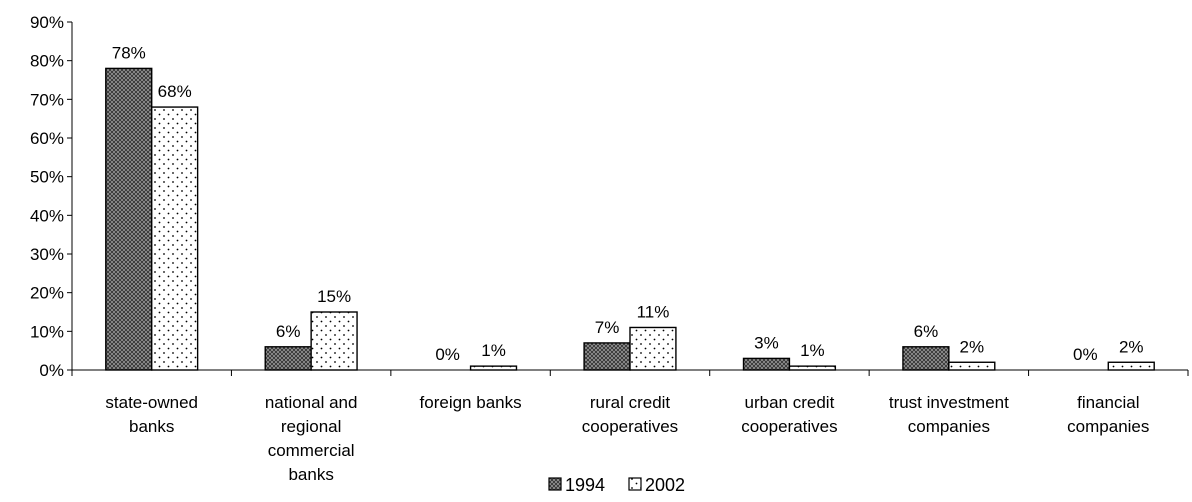 The height and width of the screenshot is (502, 1192). Describe the element at coordinates (47, 22) in the screenshot. I see `y-tick-label: 90%` at that location.